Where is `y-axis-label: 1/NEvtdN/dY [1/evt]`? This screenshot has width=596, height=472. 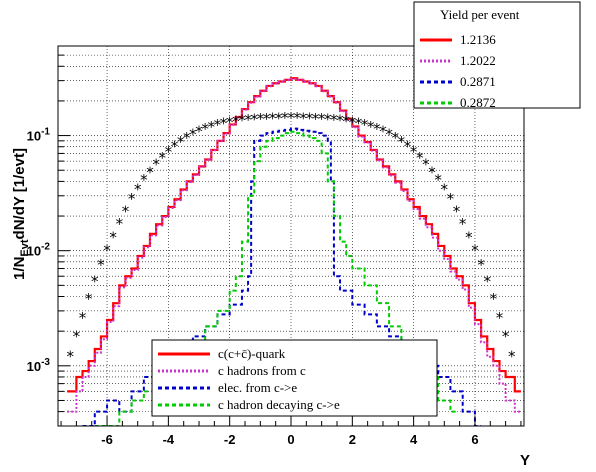 y-axis-label: 1/NEvtdN/dY [1/evt] is located at coordinates (21, 214).